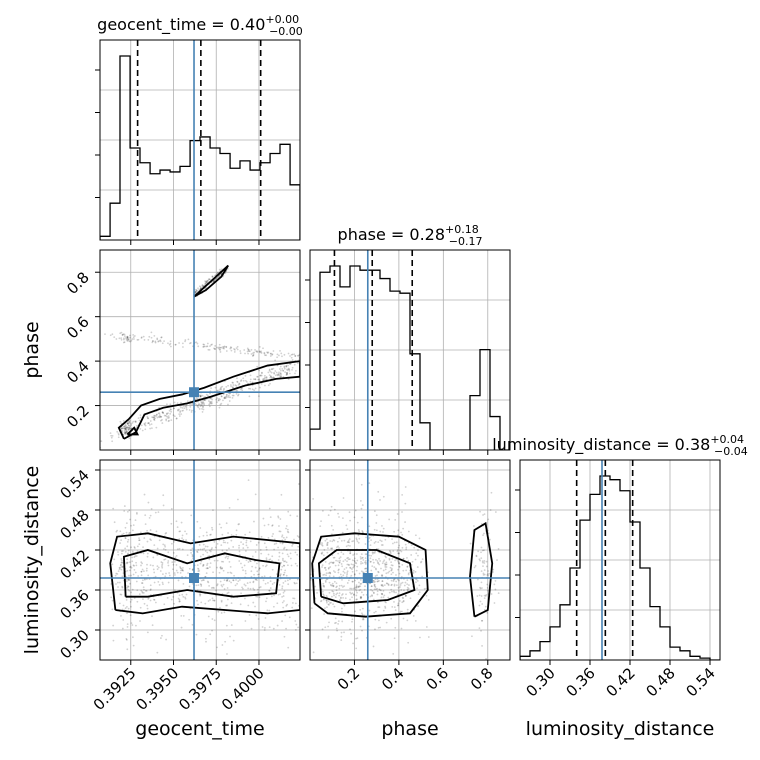  Describe the element at coordinates (410, 350) in the screenshot. I see `panel-frame` at that location.